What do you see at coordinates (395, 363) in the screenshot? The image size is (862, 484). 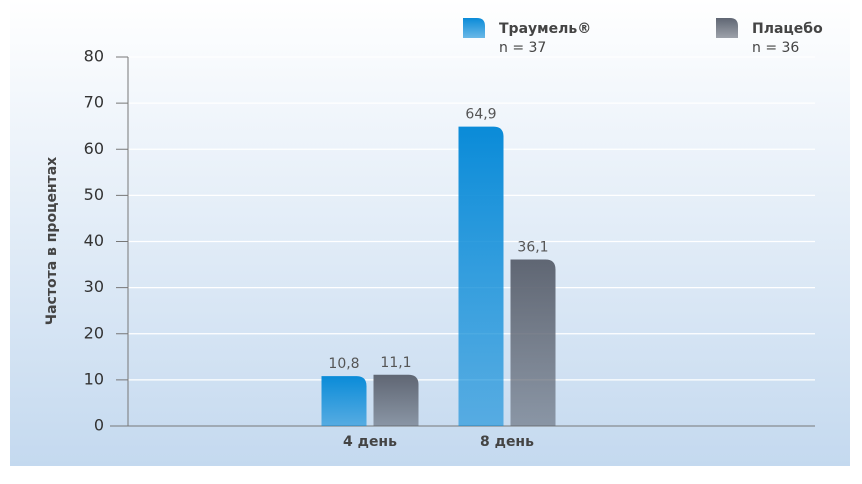 I see `value-label: 11,1` at bounding box center [395, 363].